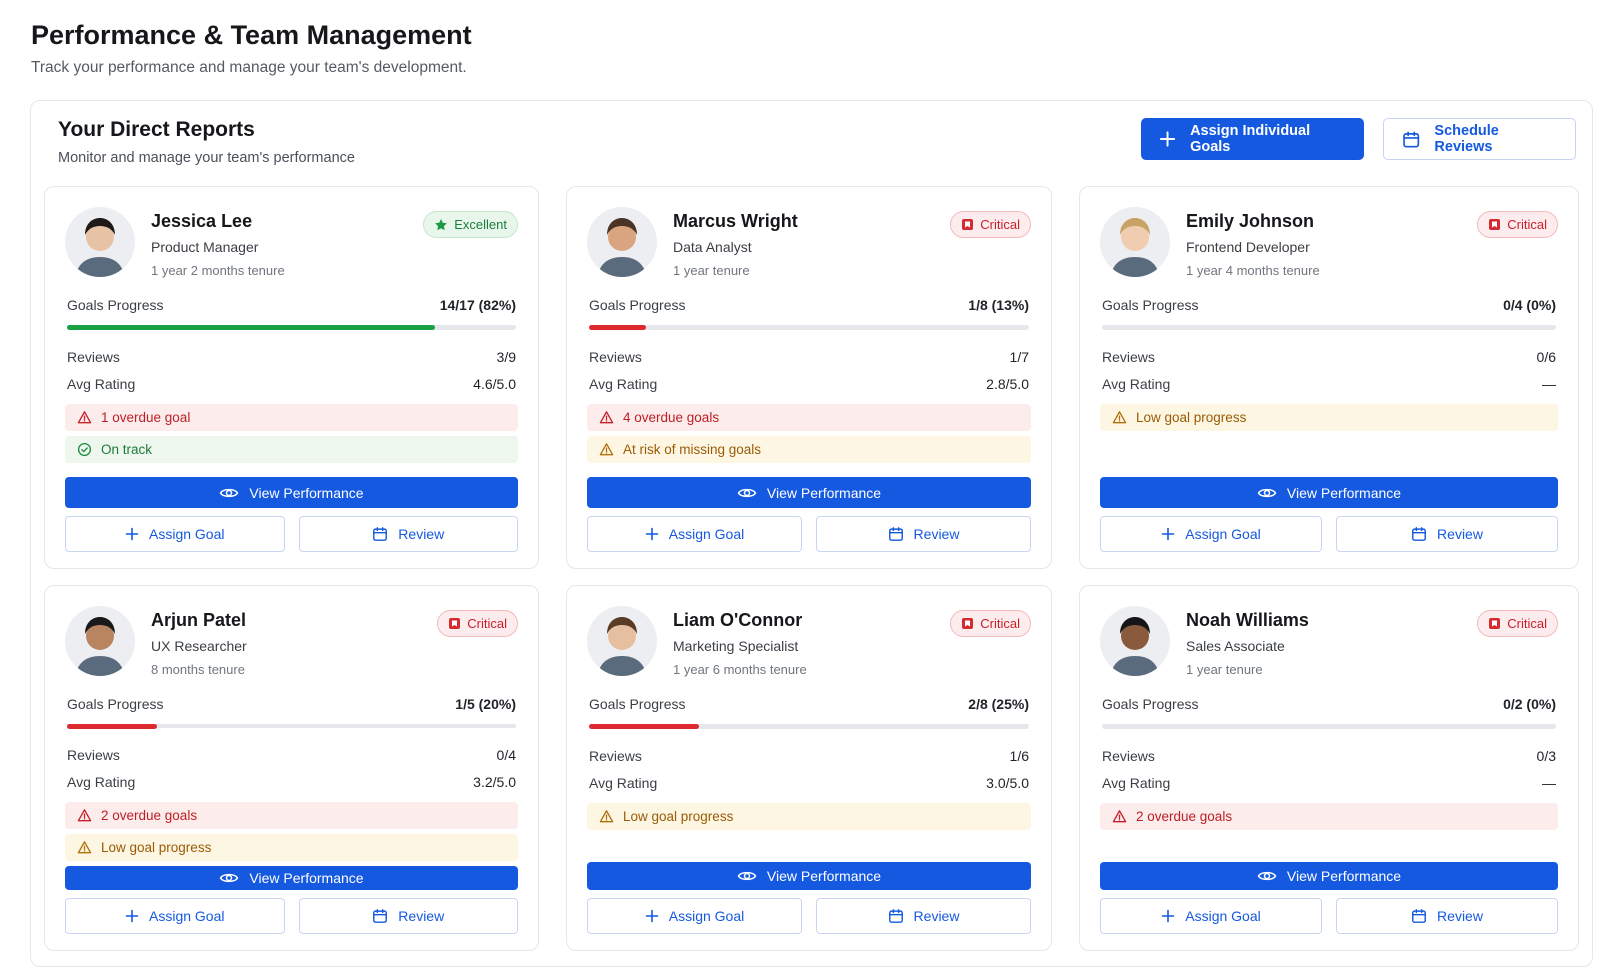  I want to click on schedule-reviews-button: Schedule Reviews, so click(1479, 139).